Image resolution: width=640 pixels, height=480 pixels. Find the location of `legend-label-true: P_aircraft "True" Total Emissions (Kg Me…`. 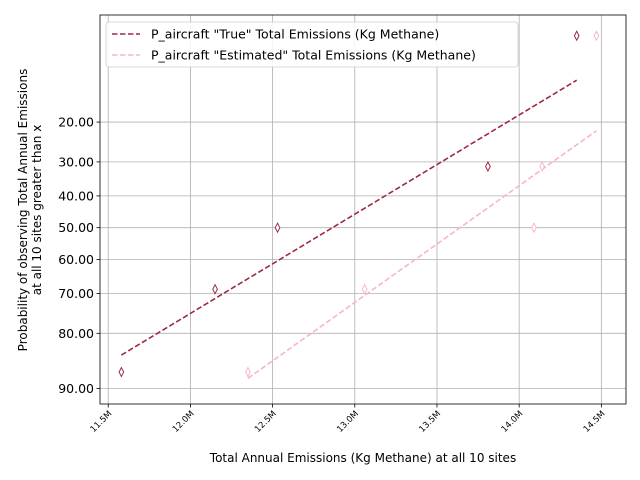

legend-label-true: P_aircraft "True" Total Emissions (Kg Me… is located at coordinates (295, 34).